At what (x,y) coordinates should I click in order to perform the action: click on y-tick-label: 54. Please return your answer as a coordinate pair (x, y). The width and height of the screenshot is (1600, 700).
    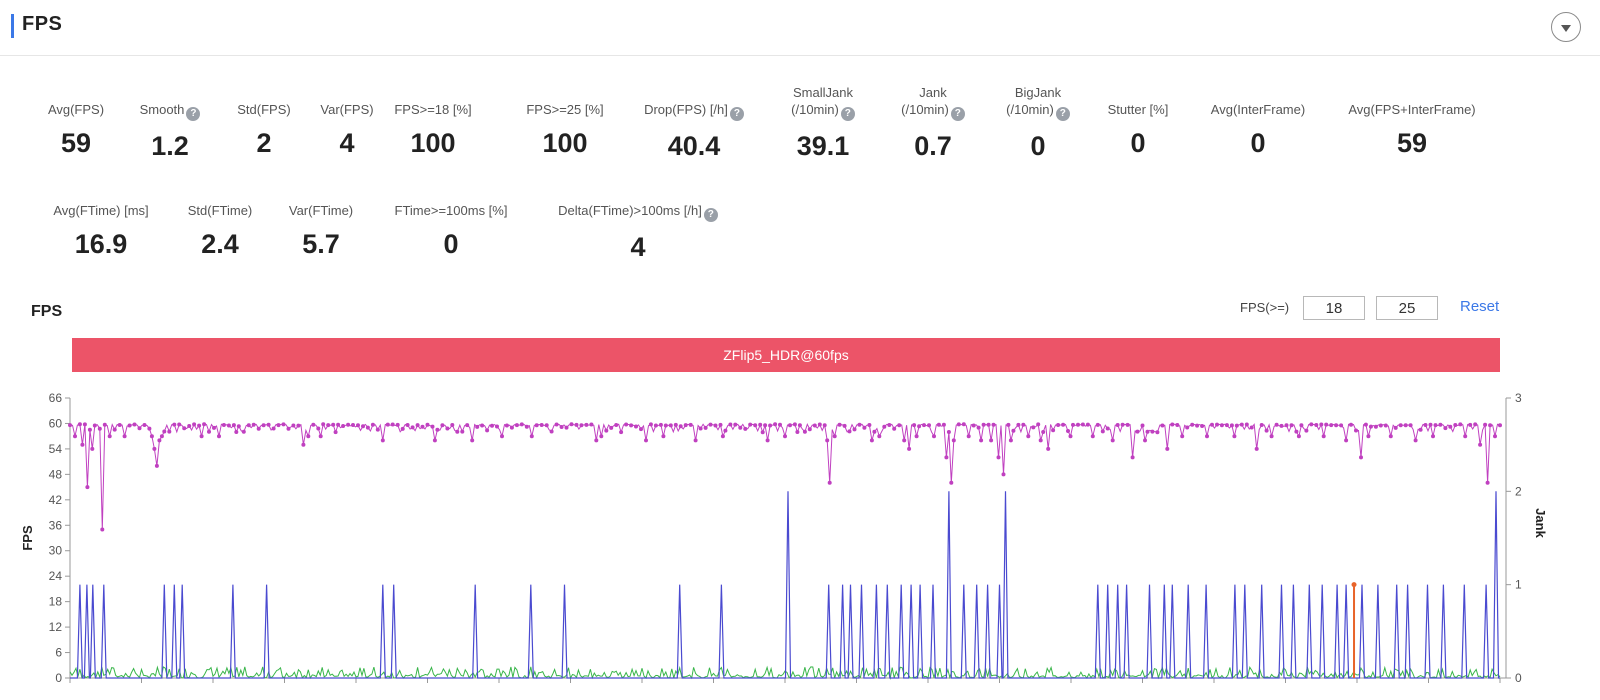
    Looking at the image, I should click on (56, 449).